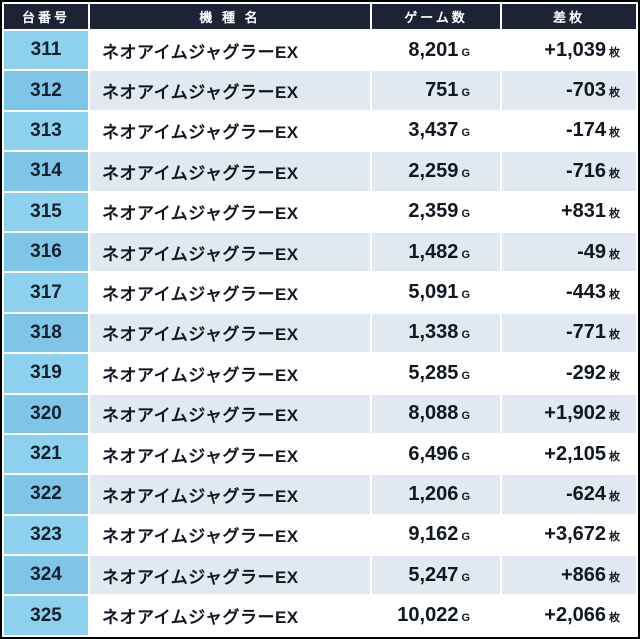 Image resolution: width=640 pixels, height=639 pixels. Describe the element at coordinates (46, 90) in the screenshot. I see `machine-number-cell: 312` at that location.